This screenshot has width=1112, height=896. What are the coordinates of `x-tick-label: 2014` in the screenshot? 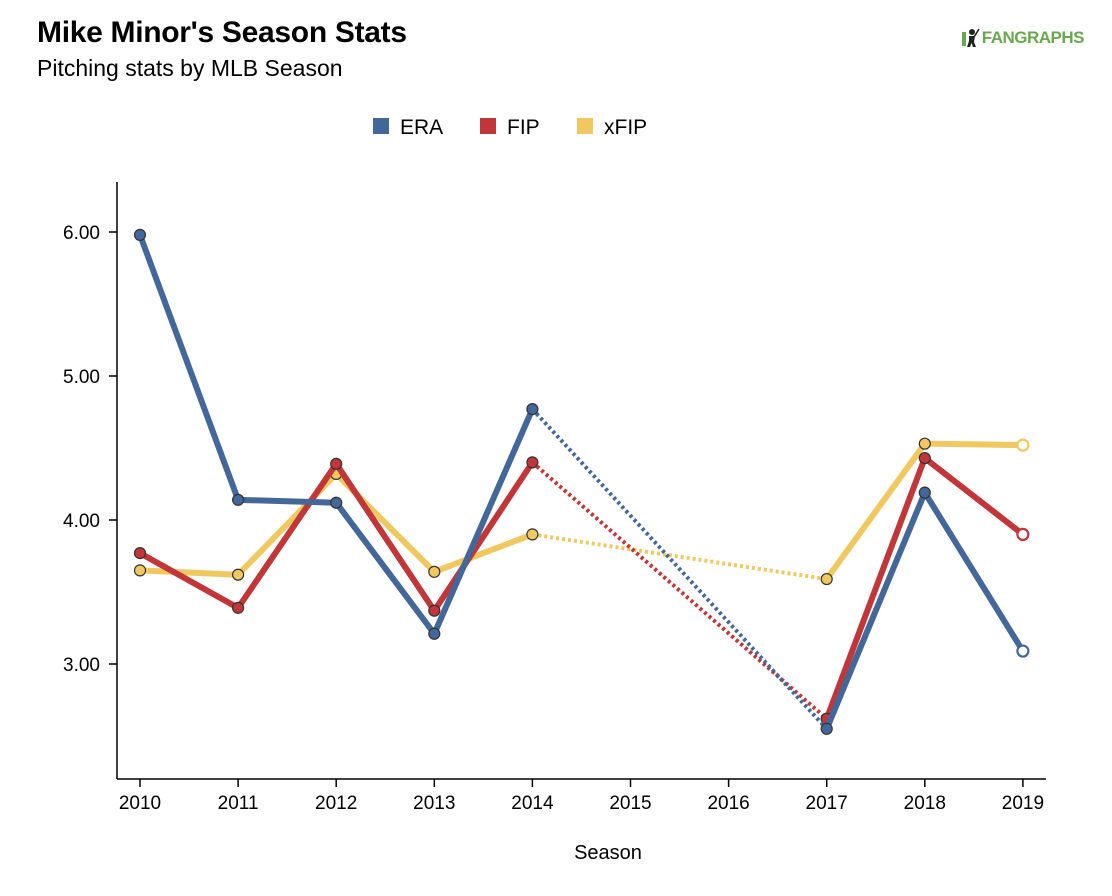 It's located at (532, 803).